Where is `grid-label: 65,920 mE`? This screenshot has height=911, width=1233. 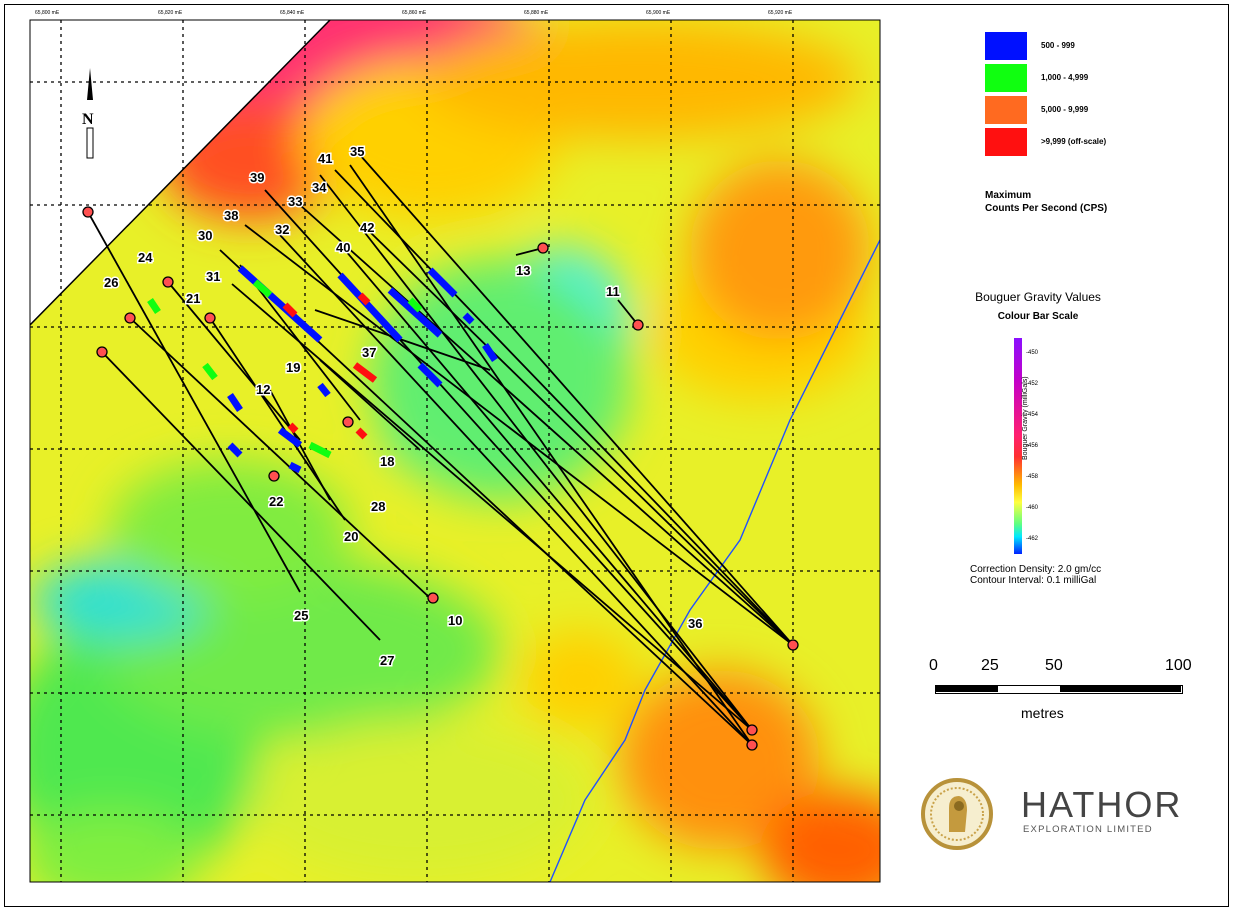 grid-label: 65,920 mE is located at coordinates (780, 13).